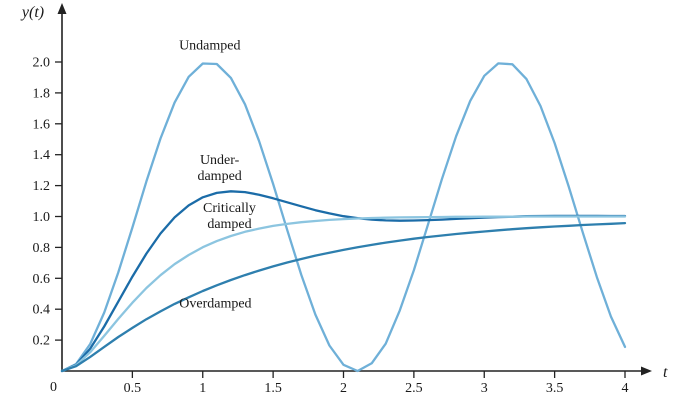 The image size is (676, 403). I want to click on x-axis-label: t, so click(665, 372).